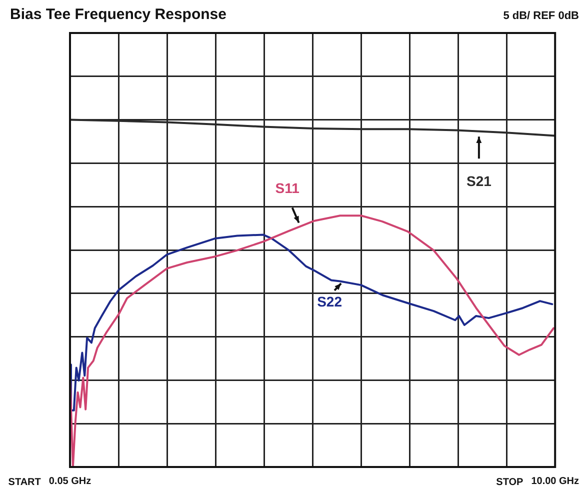 The image size is (587, 497). What do you see at coordinates (24, 482) in the screenshot?
I see `text: START` at bounding box center [24, 482].